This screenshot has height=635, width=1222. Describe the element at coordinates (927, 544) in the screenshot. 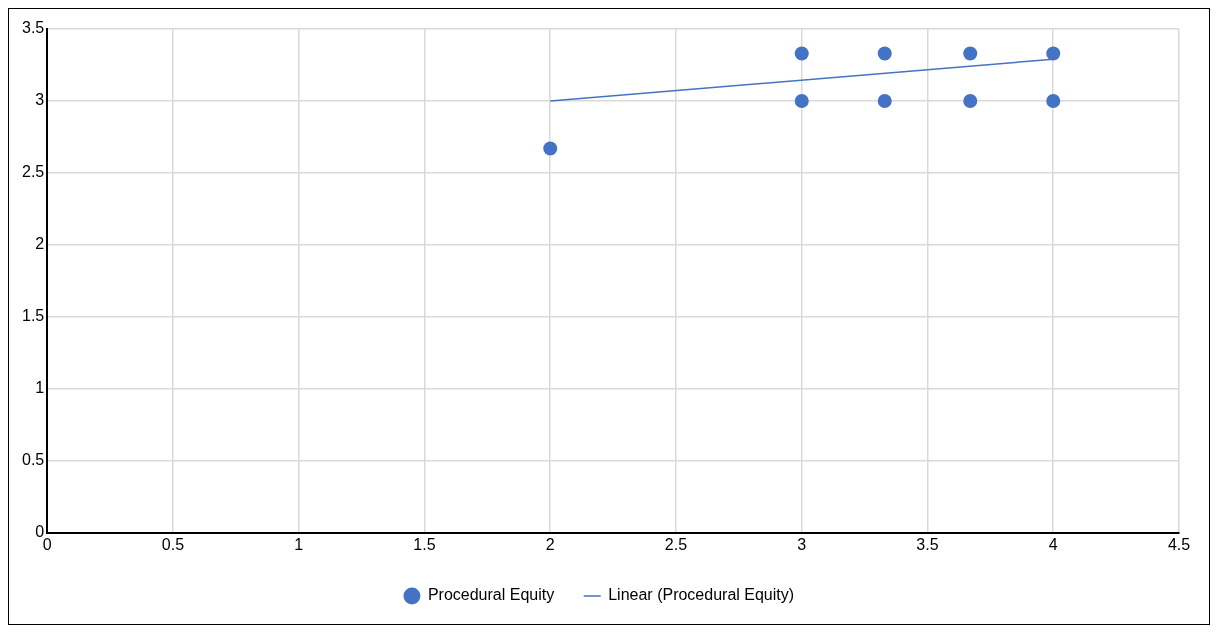

I see `x-tick-label: 3.5` at that location.